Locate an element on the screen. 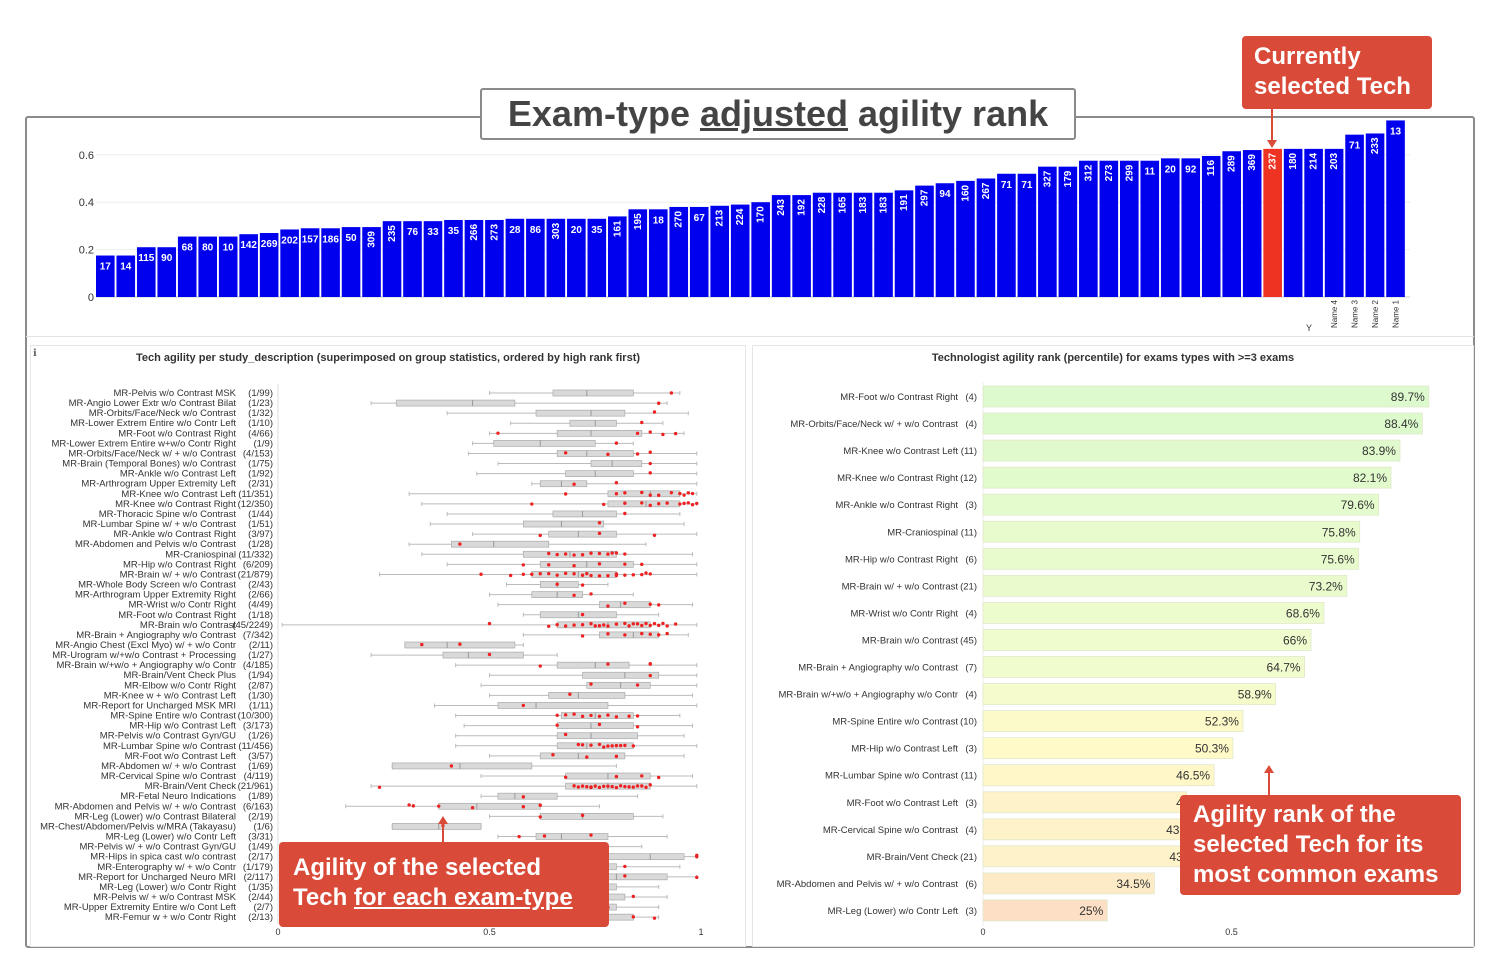  category-label: MR-Knee w/o Contrast Left is located at coordinates (900, 451).